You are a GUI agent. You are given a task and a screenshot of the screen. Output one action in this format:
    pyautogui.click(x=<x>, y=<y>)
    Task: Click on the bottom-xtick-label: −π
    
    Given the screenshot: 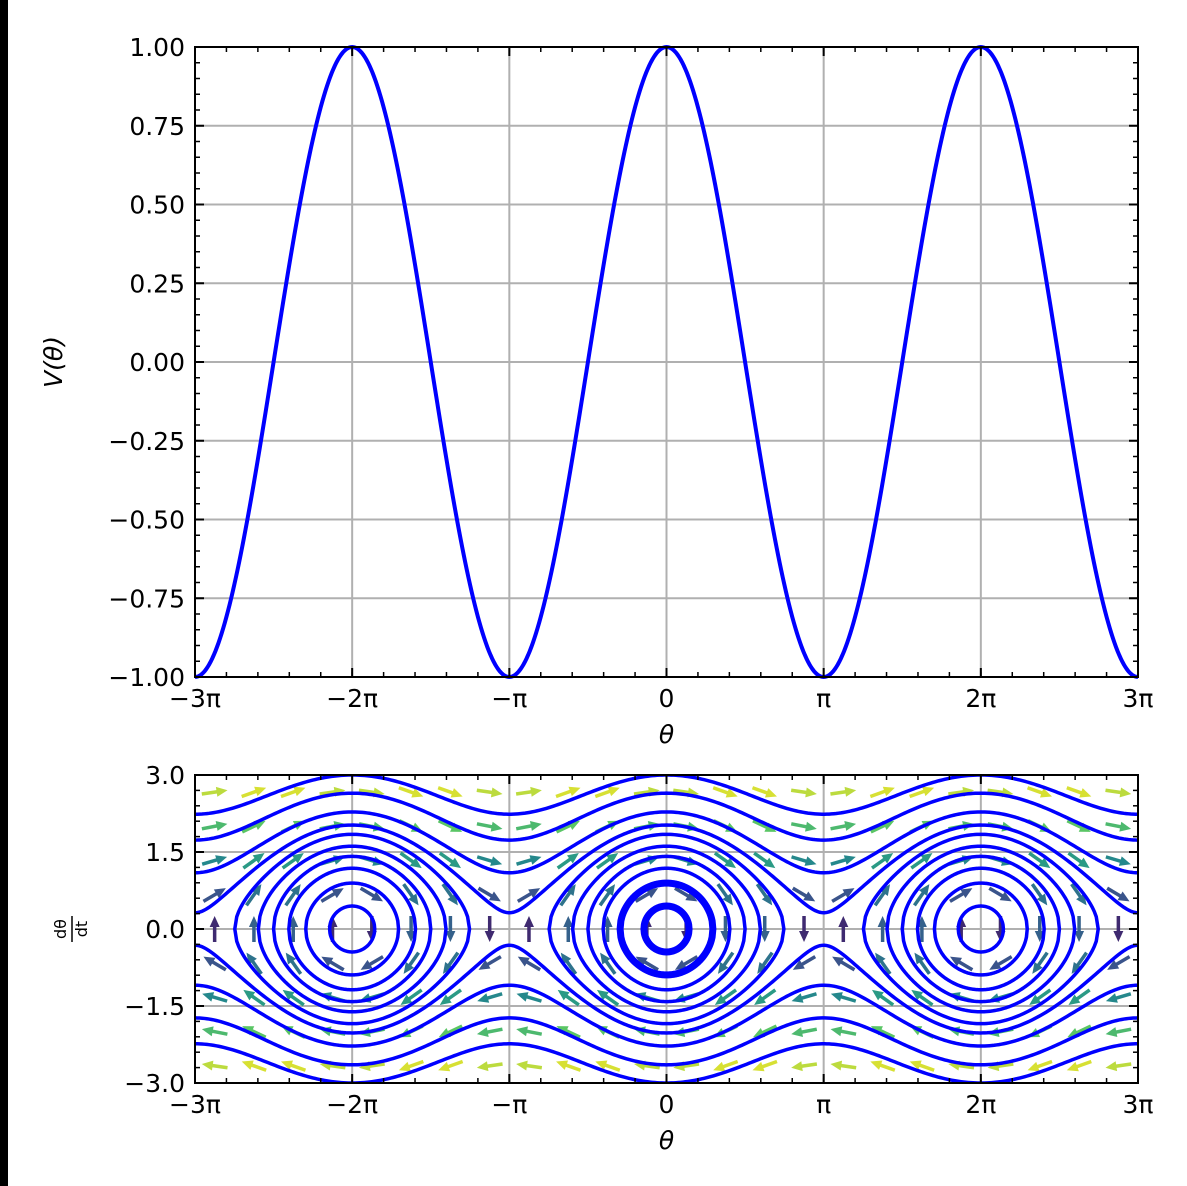 What is the action you would take?
    pyautogui.click(x=509, y=1104)
    